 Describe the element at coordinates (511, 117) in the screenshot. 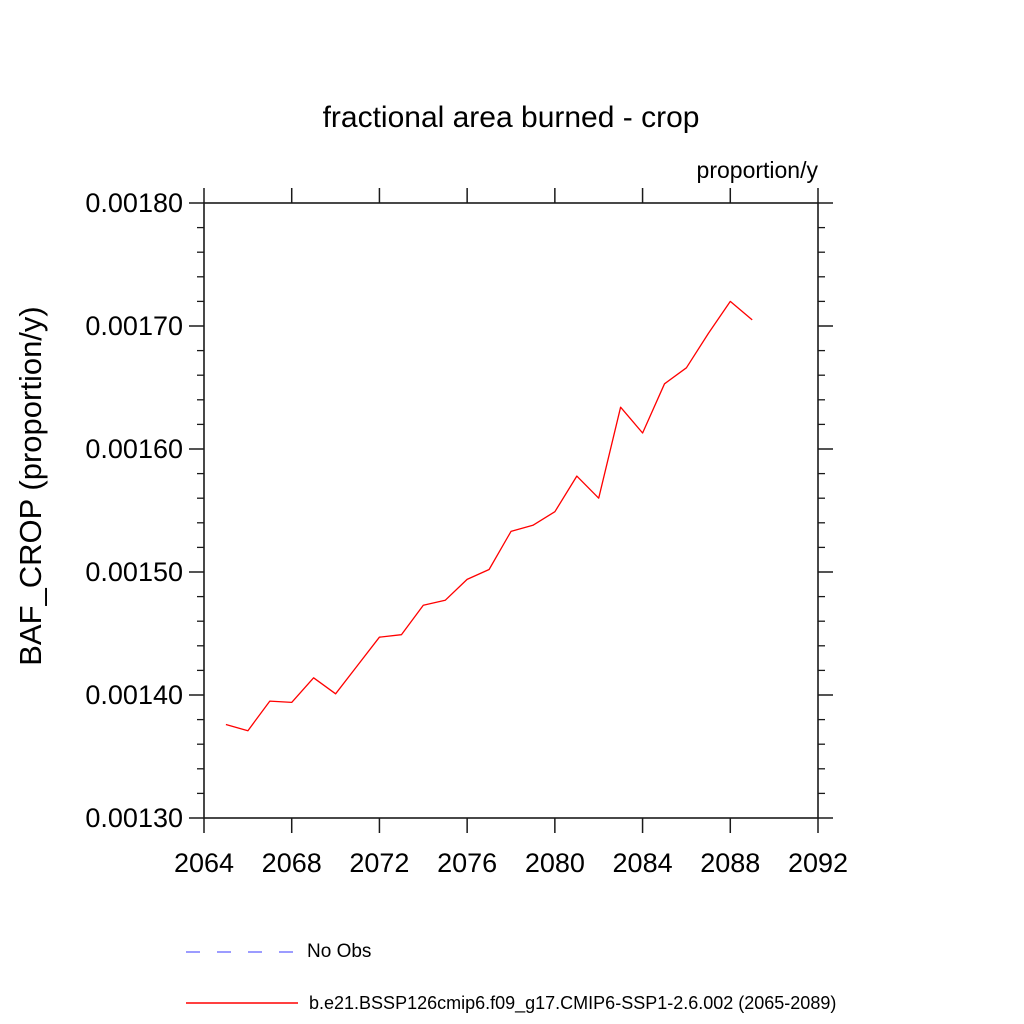

I see `chart-title: fractional area burned - crop` at that location.